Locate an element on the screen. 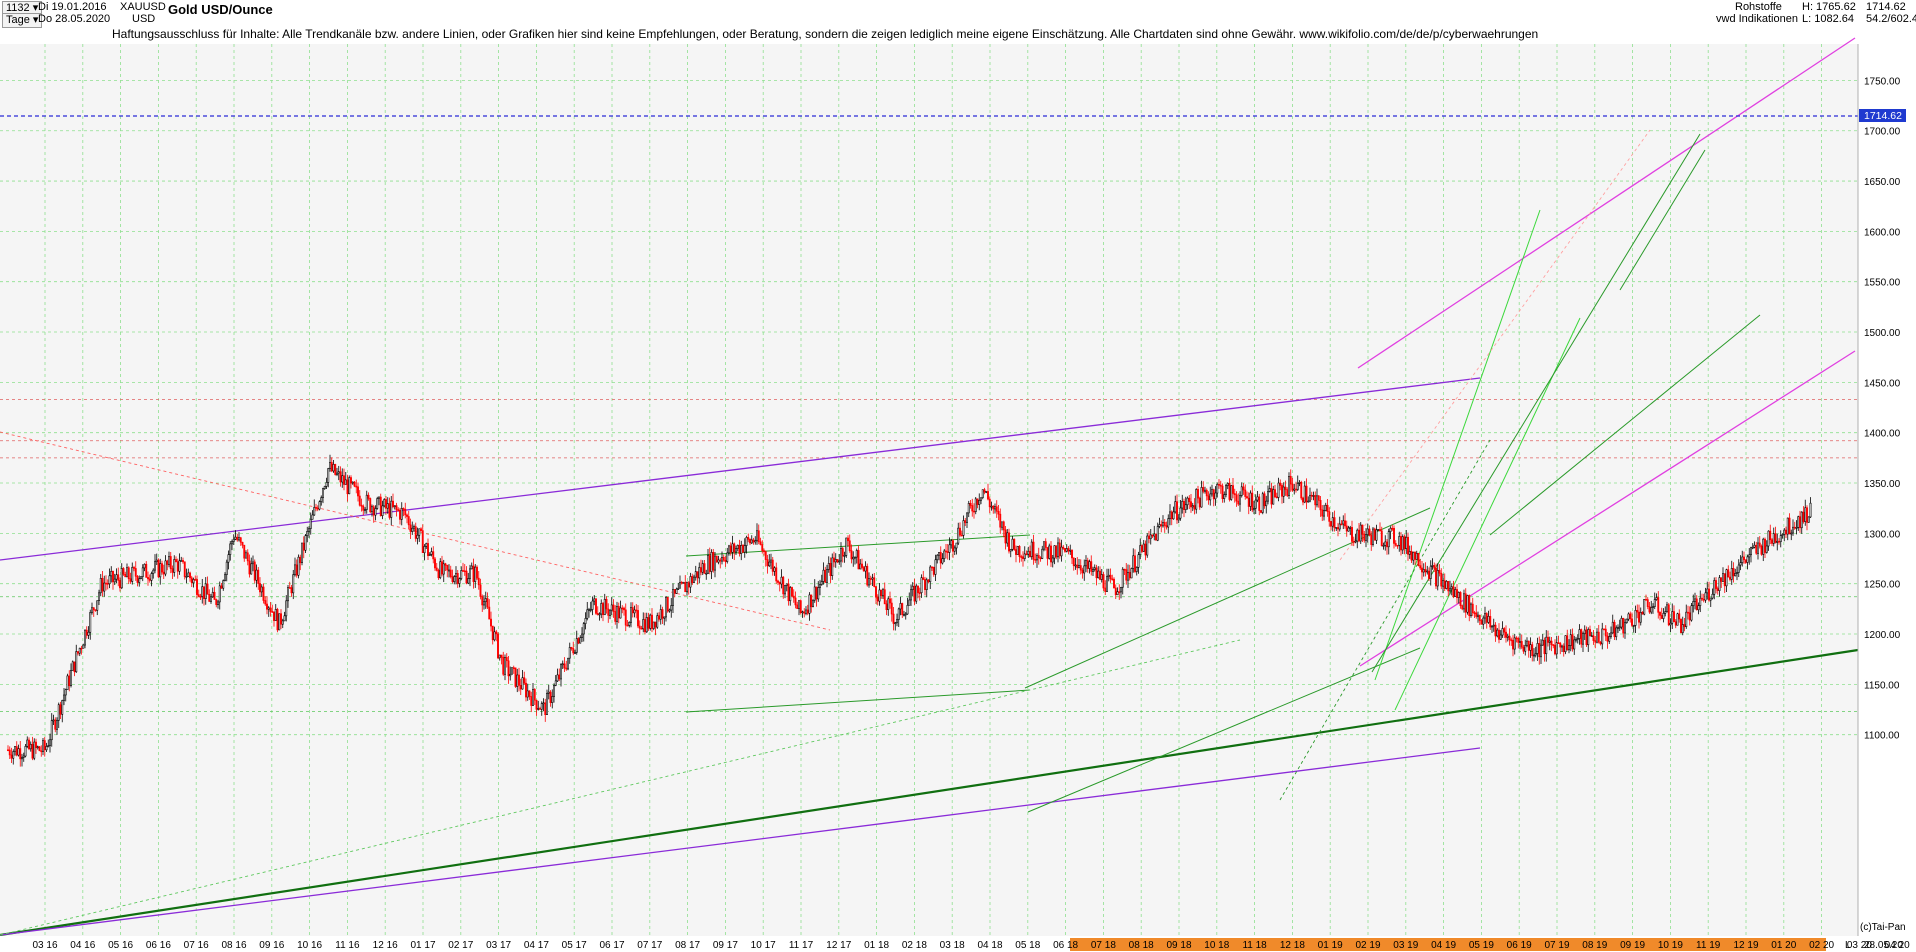 Image resolution: width=1916 pixels, height=952 pixels. period-select: Tage ▾ is located at coordinates (22, 20).